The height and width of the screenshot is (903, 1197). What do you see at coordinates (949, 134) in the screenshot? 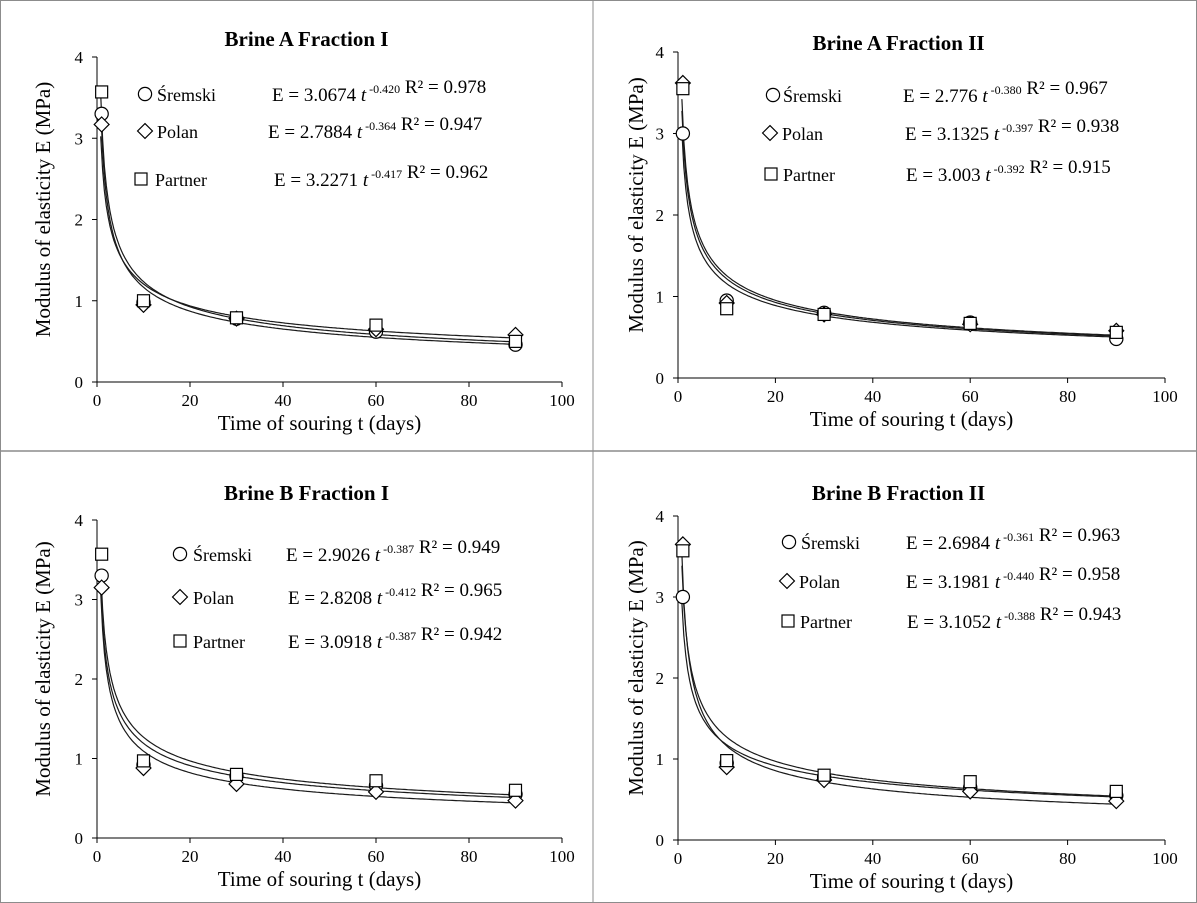
I see `equation-part: E = 3.1325` at bounding box center [949, 134].